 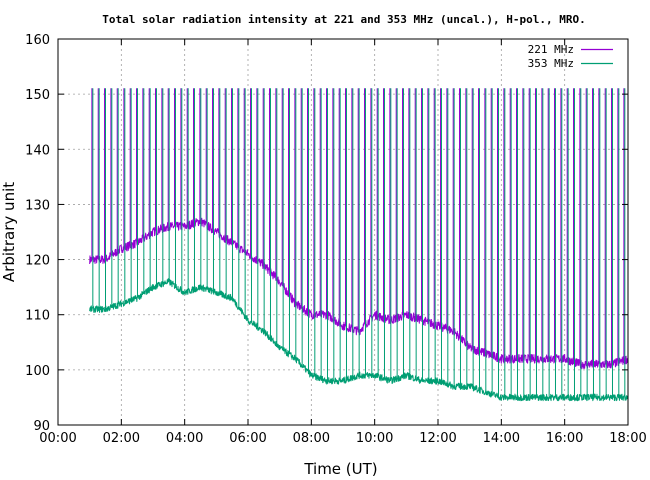 I want to click on y-tick-label: 130, so click(x=37, y=205).